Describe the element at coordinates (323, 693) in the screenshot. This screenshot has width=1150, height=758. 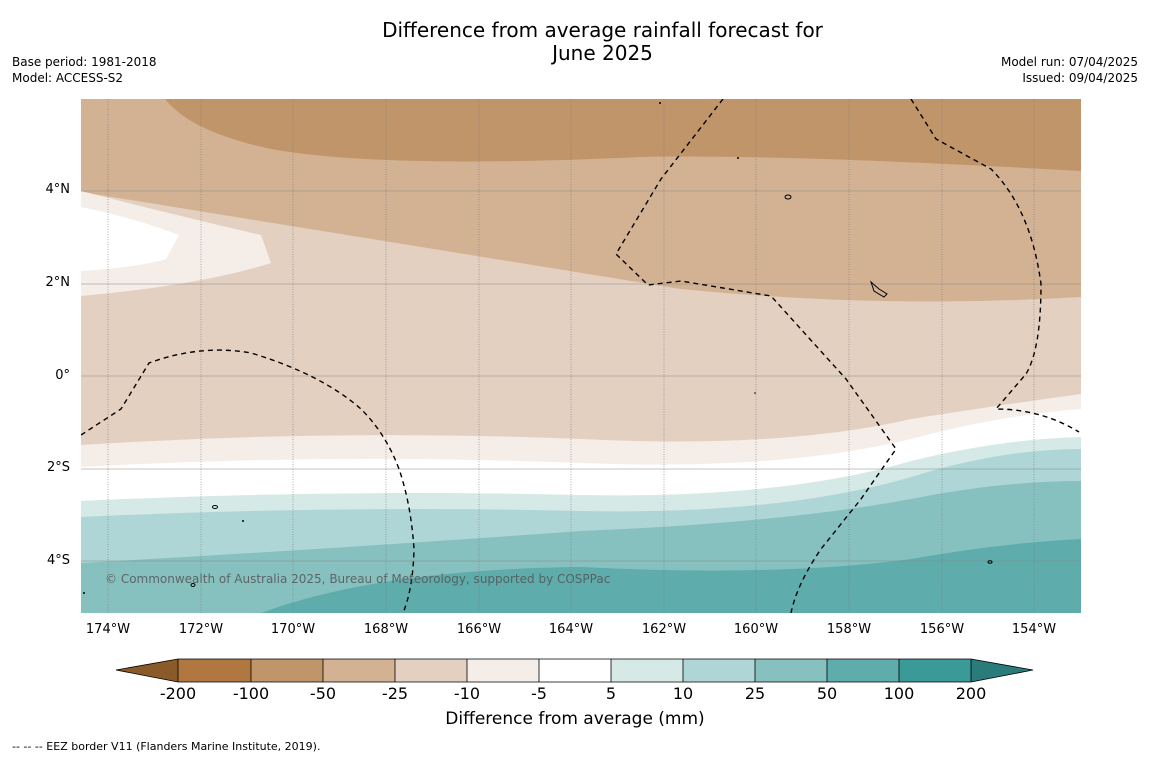
I see `colorbar-tick-neg50: -50` at that location.